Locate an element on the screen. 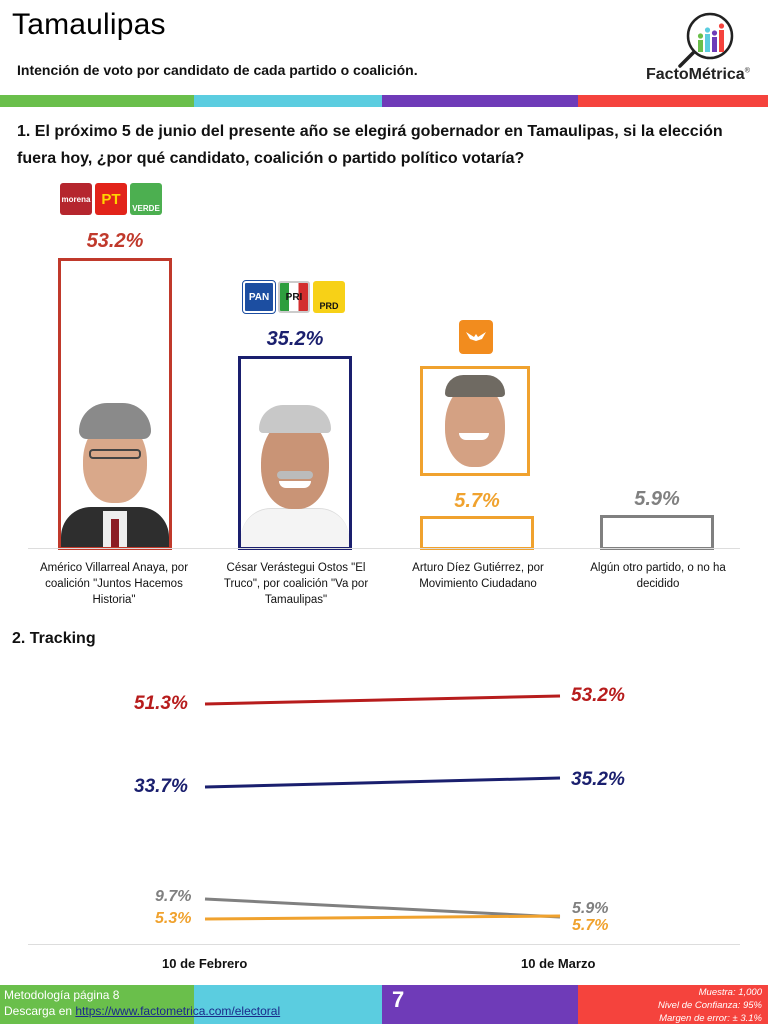 The height and width of the screenshot is (1025, 768). margin-of-error: Margen de error: ± 3.1% is located at coordinates (710, 1018).